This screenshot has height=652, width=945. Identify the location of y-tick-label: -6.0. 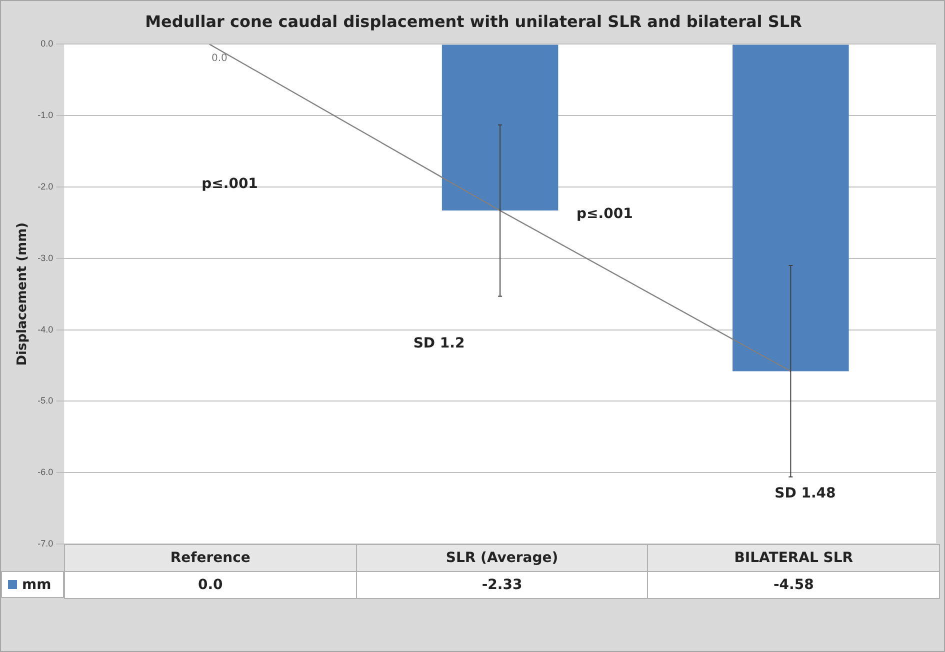
(46, 472).